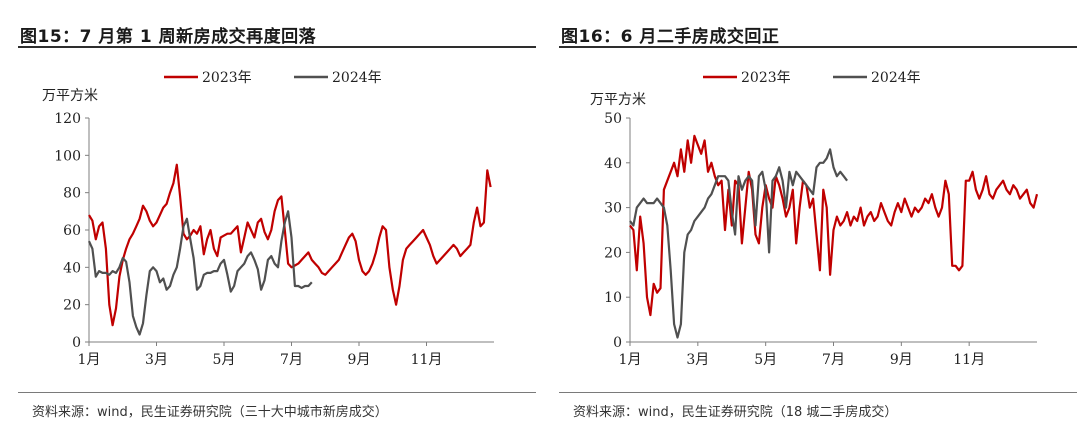 Image resolution: width=1080 pixels, height=433 pixels. I want to click on y-tick-label: 30, so click(613, 209).